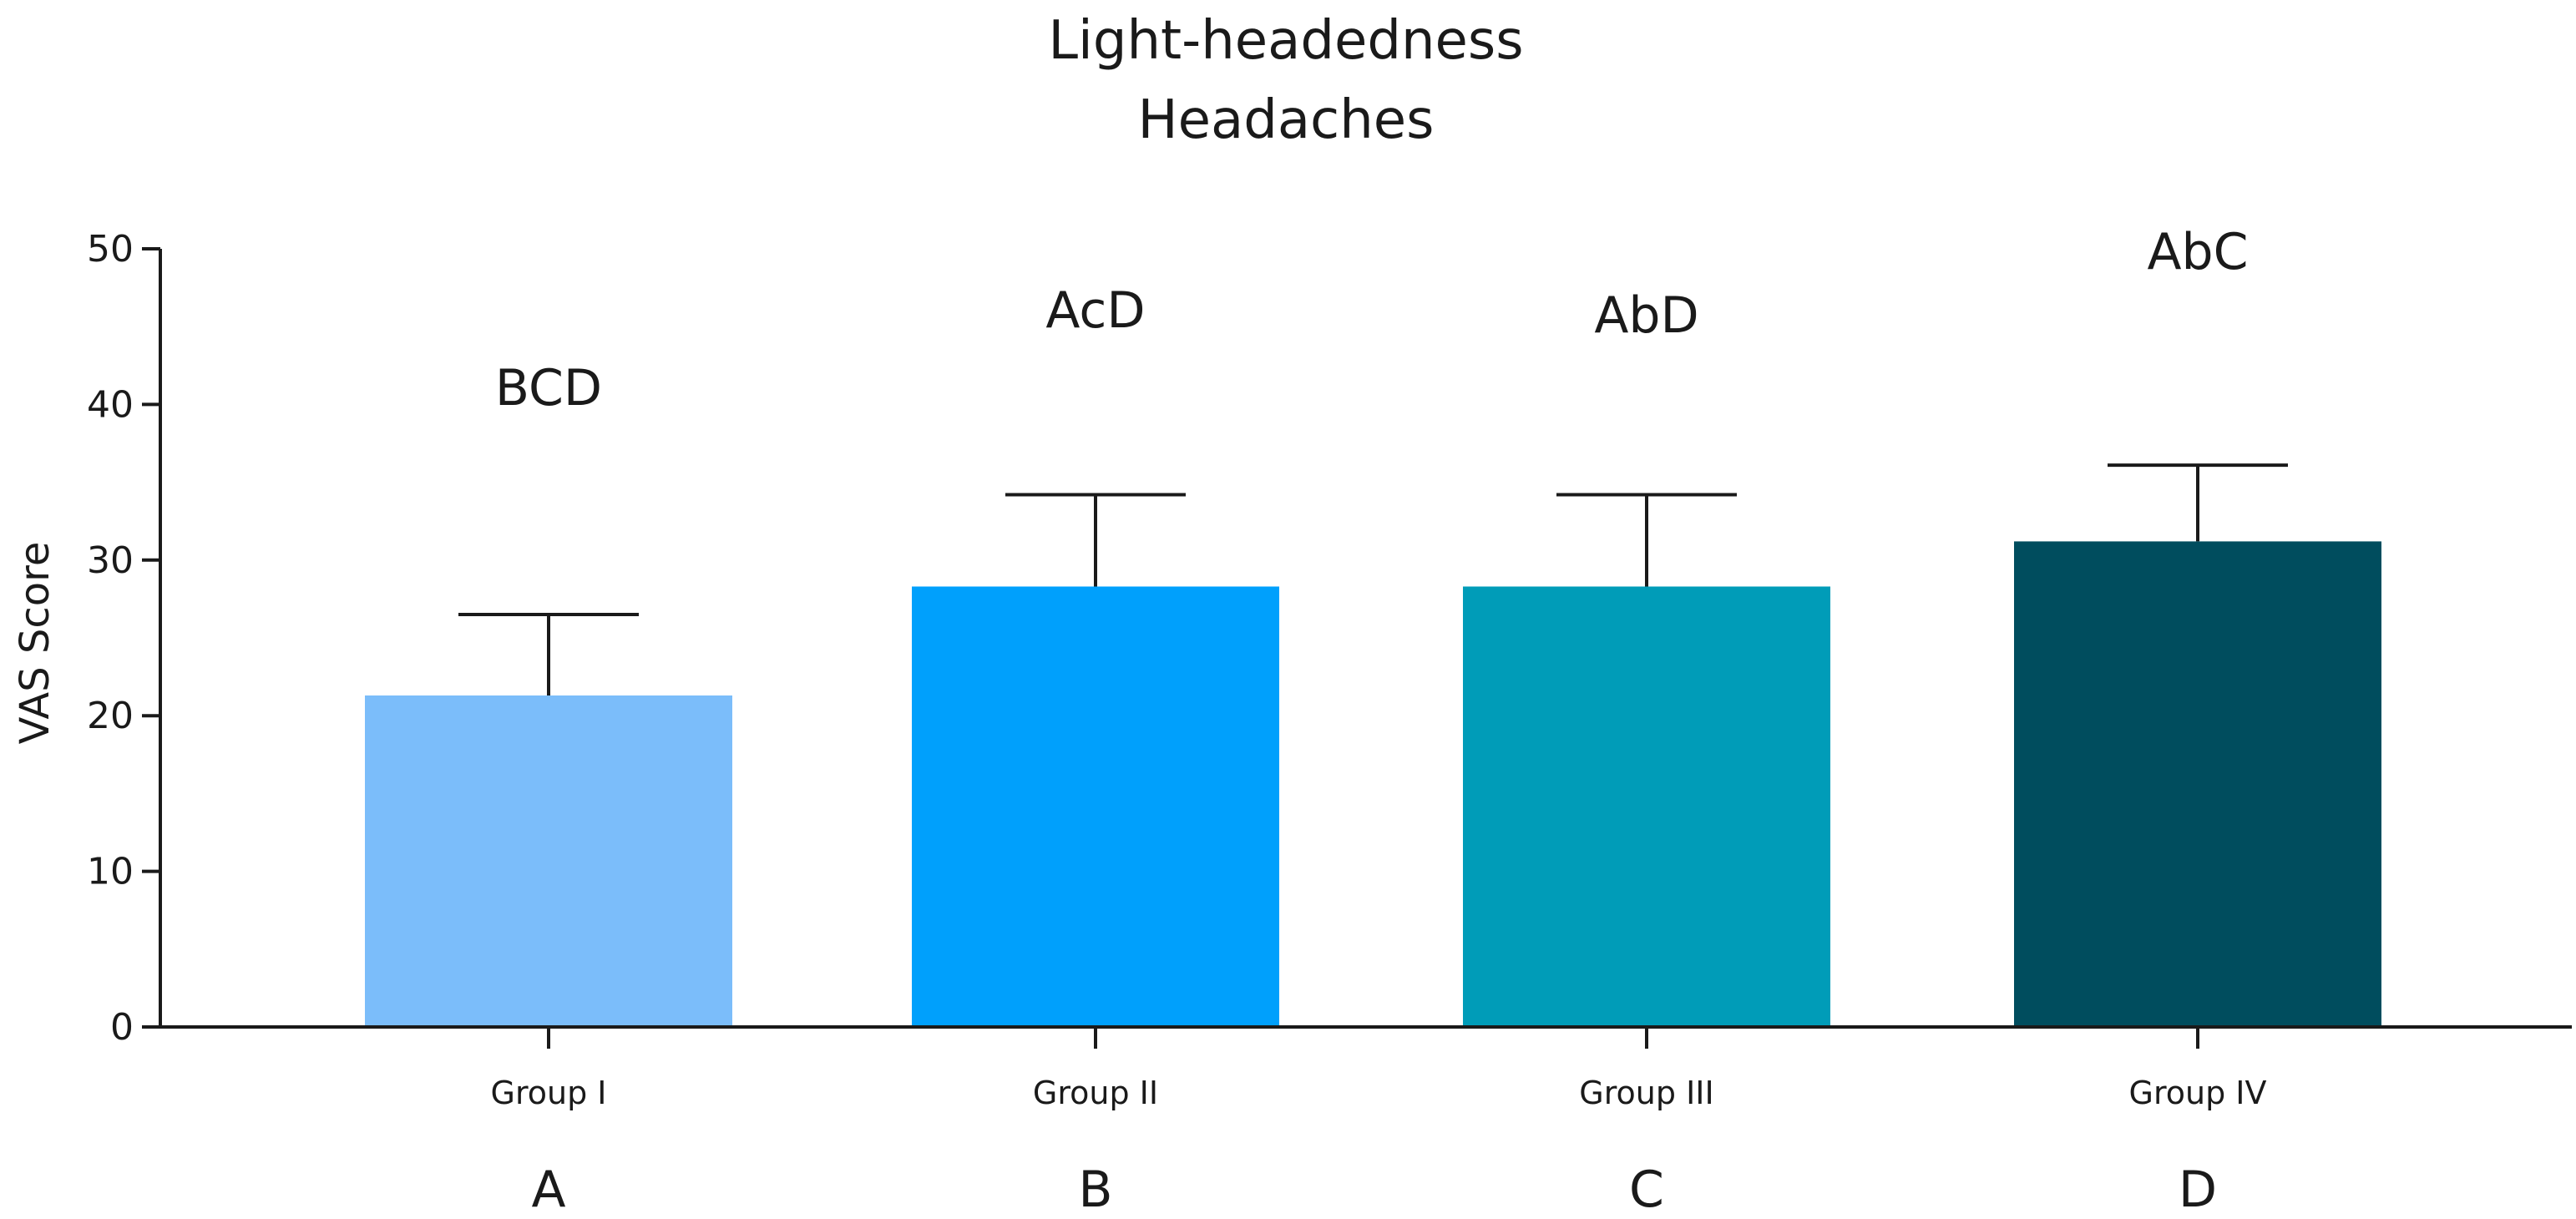  I want to click on y-ticks: 0 10 20 30 40 50, so click(123, 639).